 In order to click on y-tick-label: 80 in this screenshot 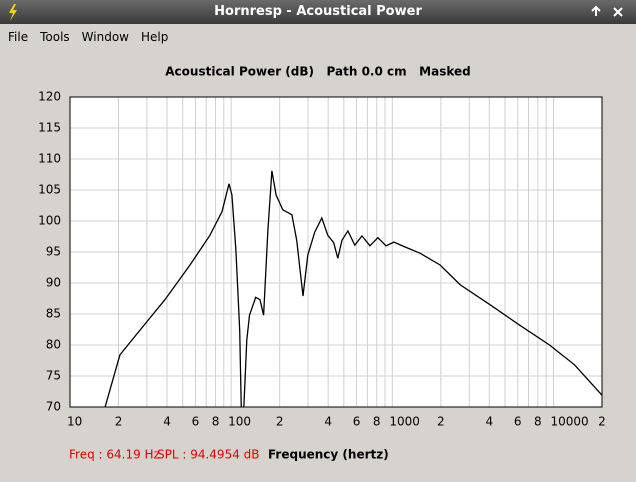, I will do `click(53, 345)`.